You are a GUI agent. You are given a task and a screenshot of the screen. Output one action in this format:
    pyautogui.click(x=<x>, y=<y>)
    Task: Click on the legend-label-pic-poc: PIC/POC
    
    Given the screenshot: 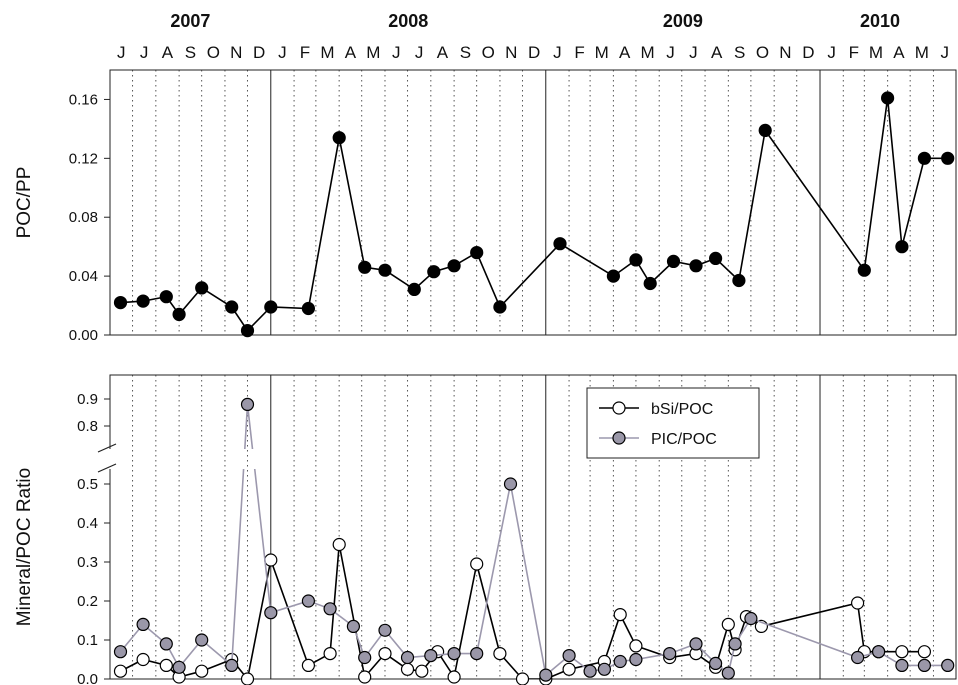 What is the action you would take?
    pyautogui.click(x=684, y=439)
    